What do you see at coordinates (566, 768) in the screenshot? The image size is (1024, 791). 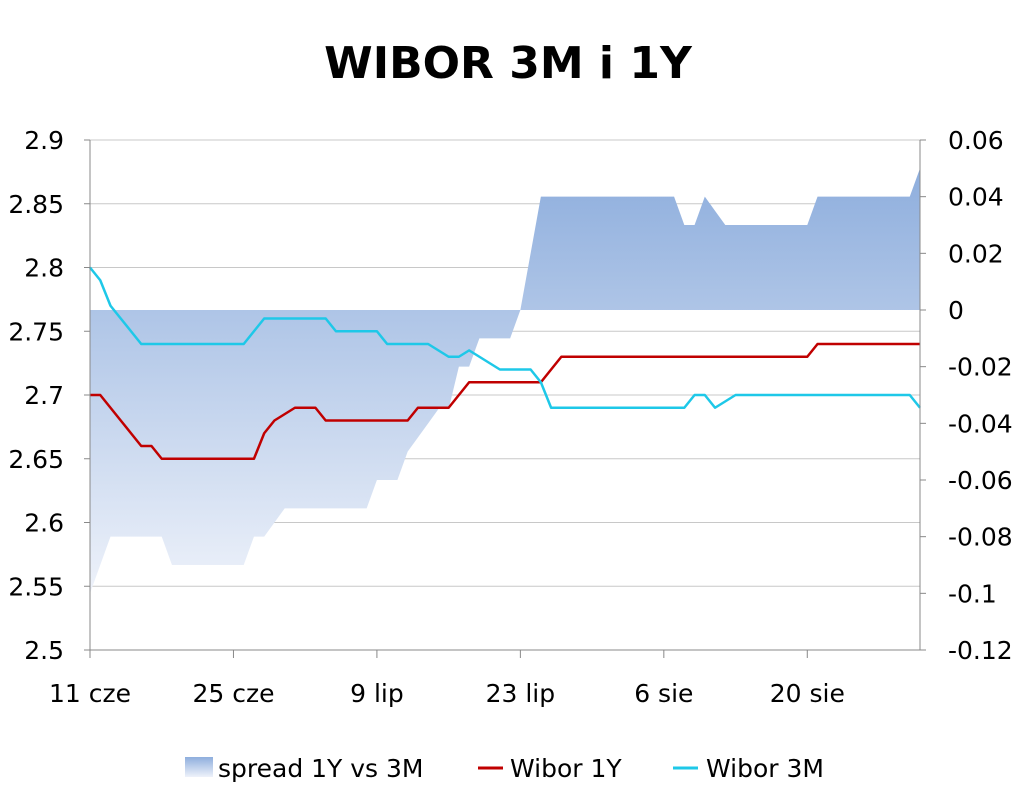 I see `legend-label-wibor-1y: Wibor 1Y` at bounding box center [566, 768].